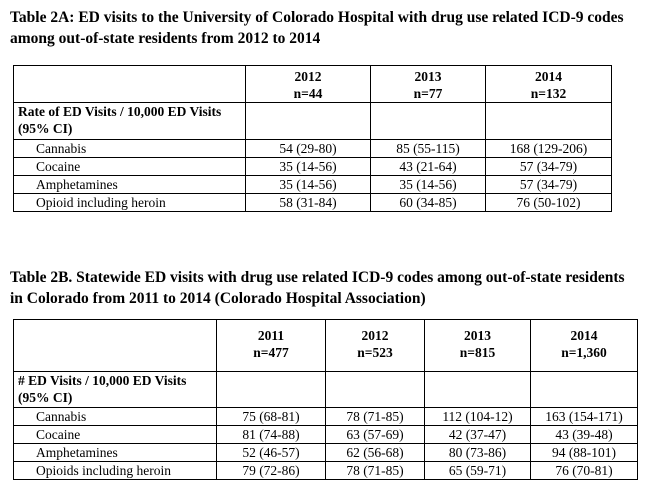 This screenshot has width=650, height=502. What do you see at coordinates (477, 434) in the screenshot?
I see `table-cell: 42 (37-47)` at bounding box center [477, 434].